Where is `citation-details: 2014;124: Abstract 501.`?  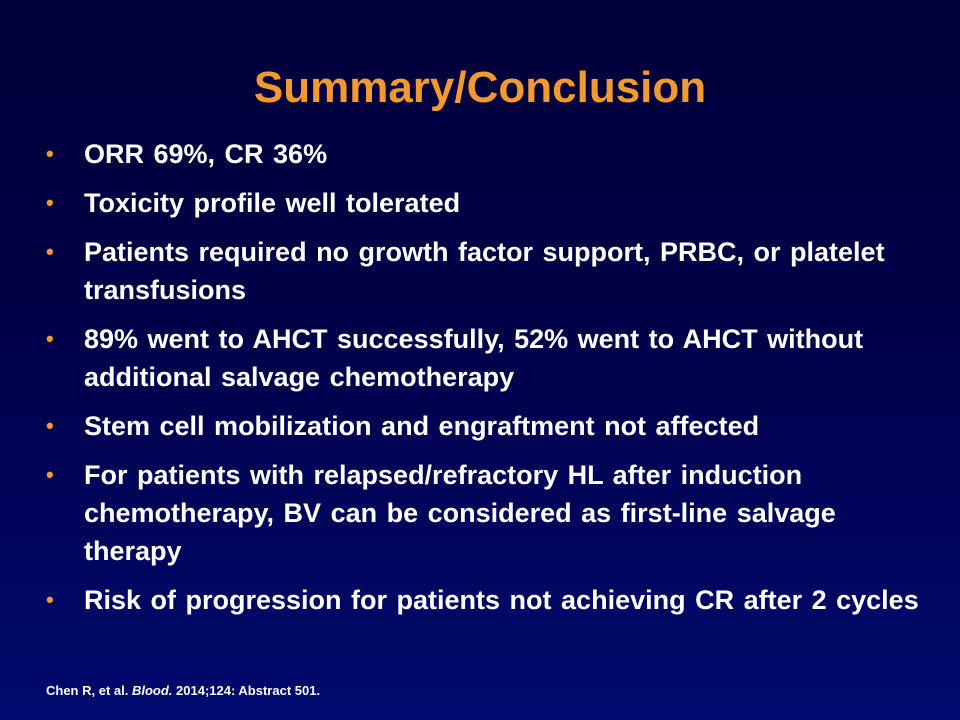
citation-details: 2014;124: Abstract 501. is located at coordinates (246, 690).